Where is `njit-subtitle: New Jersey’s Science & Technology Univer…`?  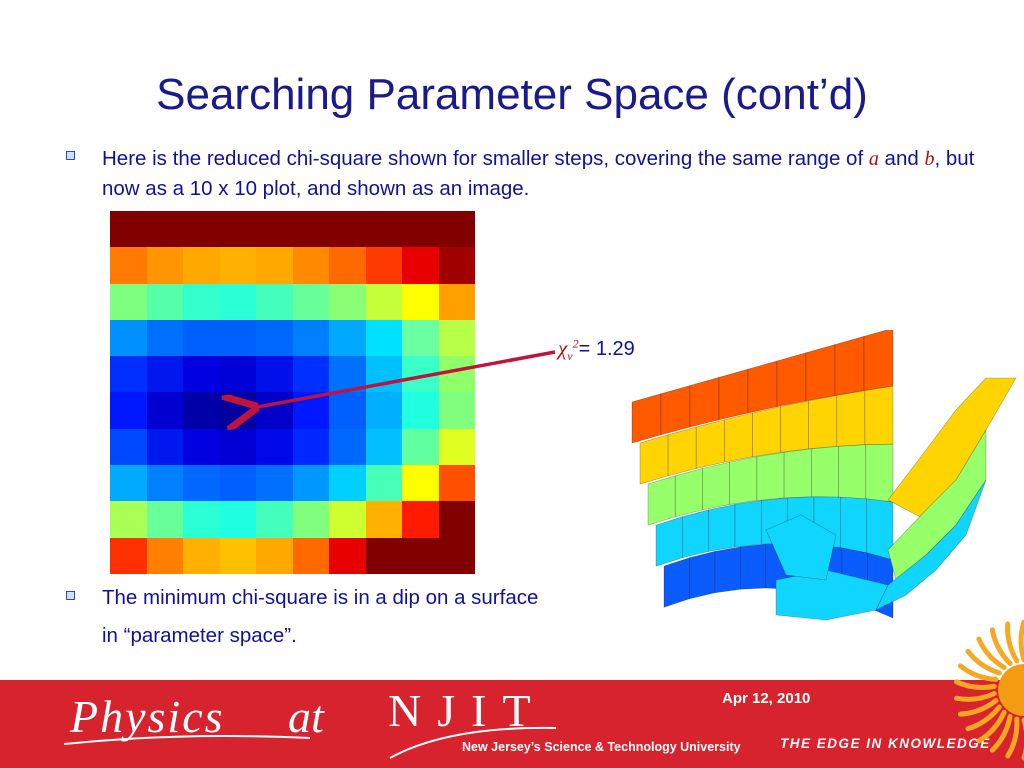
njit-subtitle: New Jersey’s Science & Technology Univer… is located at coordinates (601, 747).